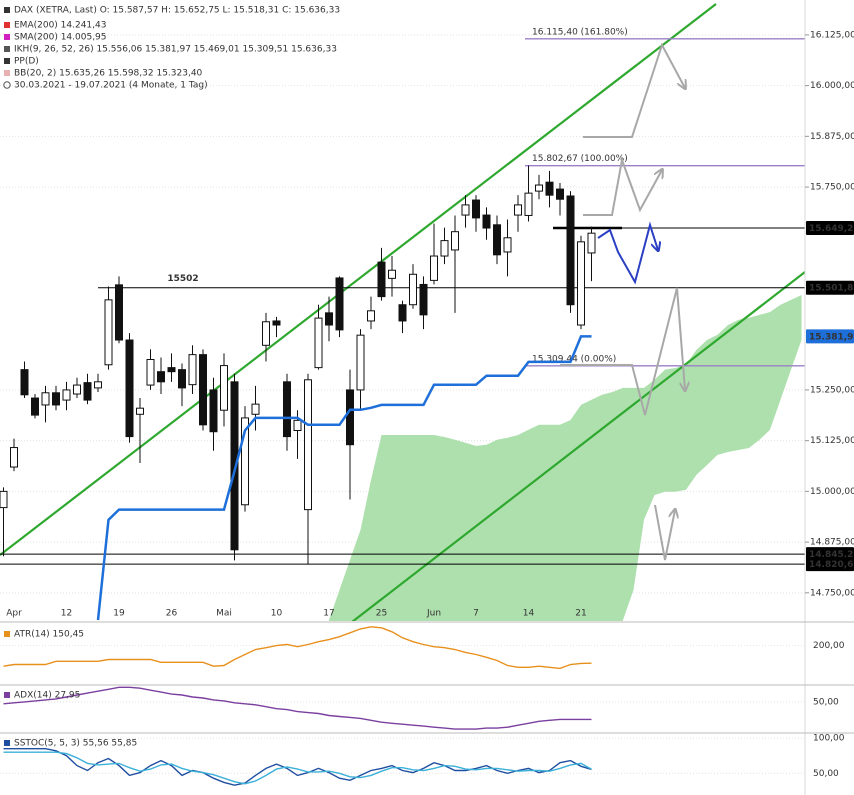  What do you see at coordinates (832, 390) in the screenshot?
I see `y-tick-label: 15.250,00` at bounding box center [832, 390].